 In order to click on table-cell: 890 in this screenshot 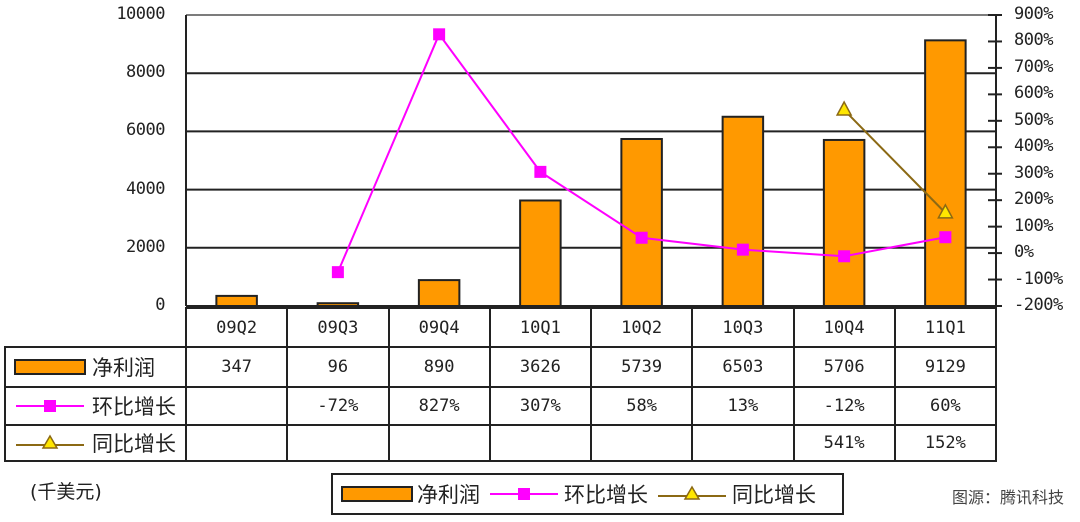, I will do `click(439, 367)`.